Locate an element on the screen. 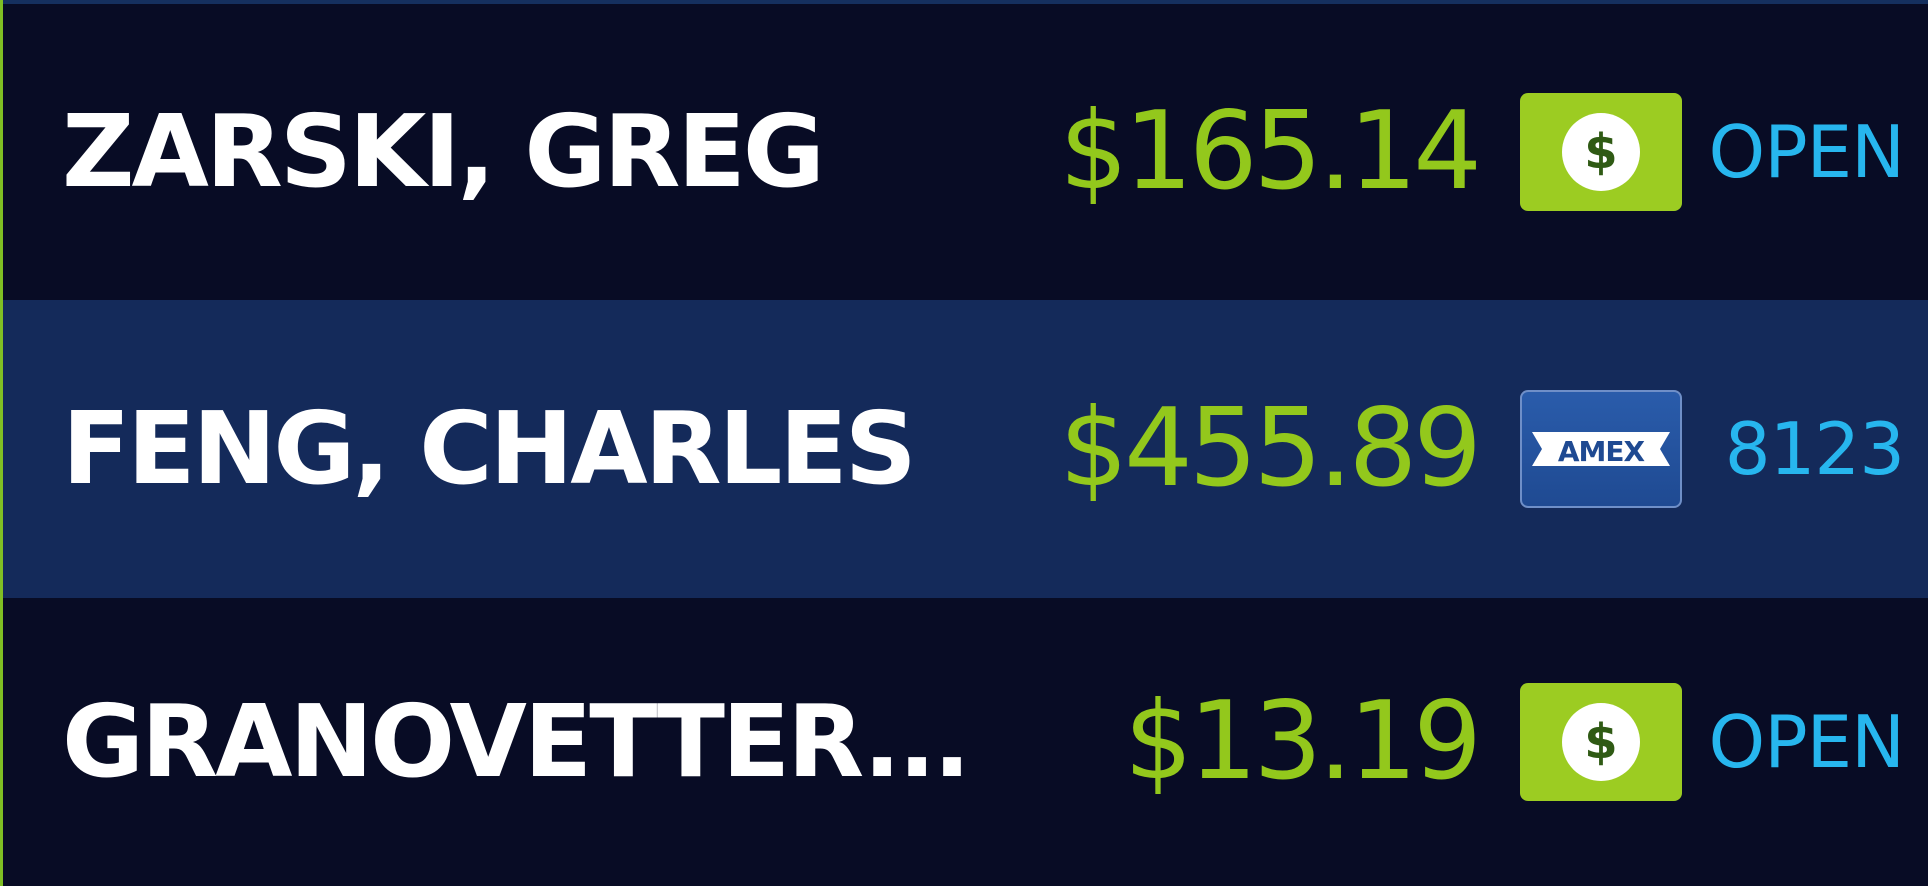  amex-card-icon: AMEX is located at coordinates (1601, 449).